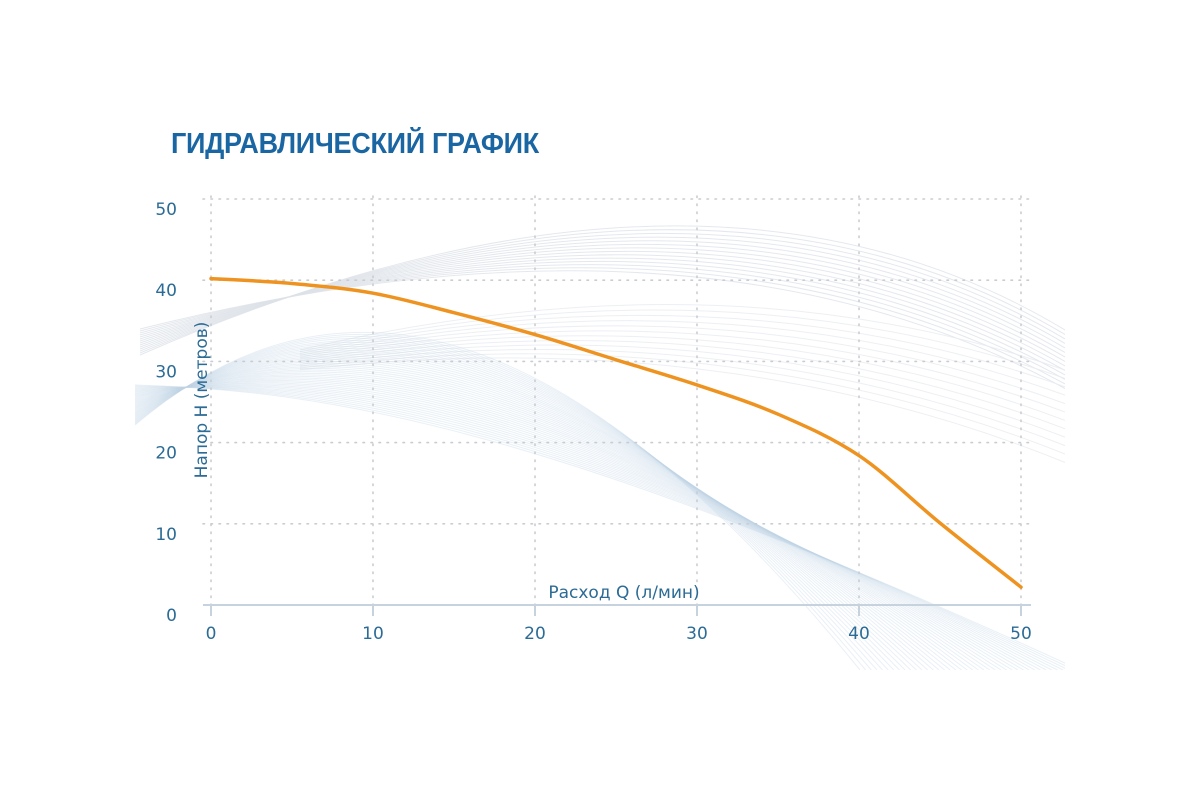 This screenshot has width=1200, height=800. Describe the element at coordinates (166, 372) in the screenshot. I see `y-tick-label: 30` at that location.